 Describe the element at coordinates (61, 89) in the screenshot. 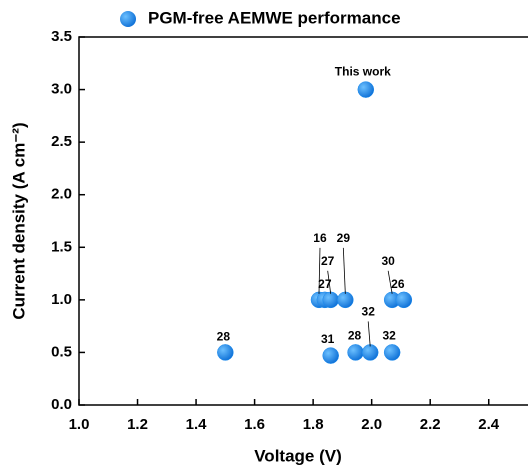

I see `y-tick-label: 3.0` at that location.